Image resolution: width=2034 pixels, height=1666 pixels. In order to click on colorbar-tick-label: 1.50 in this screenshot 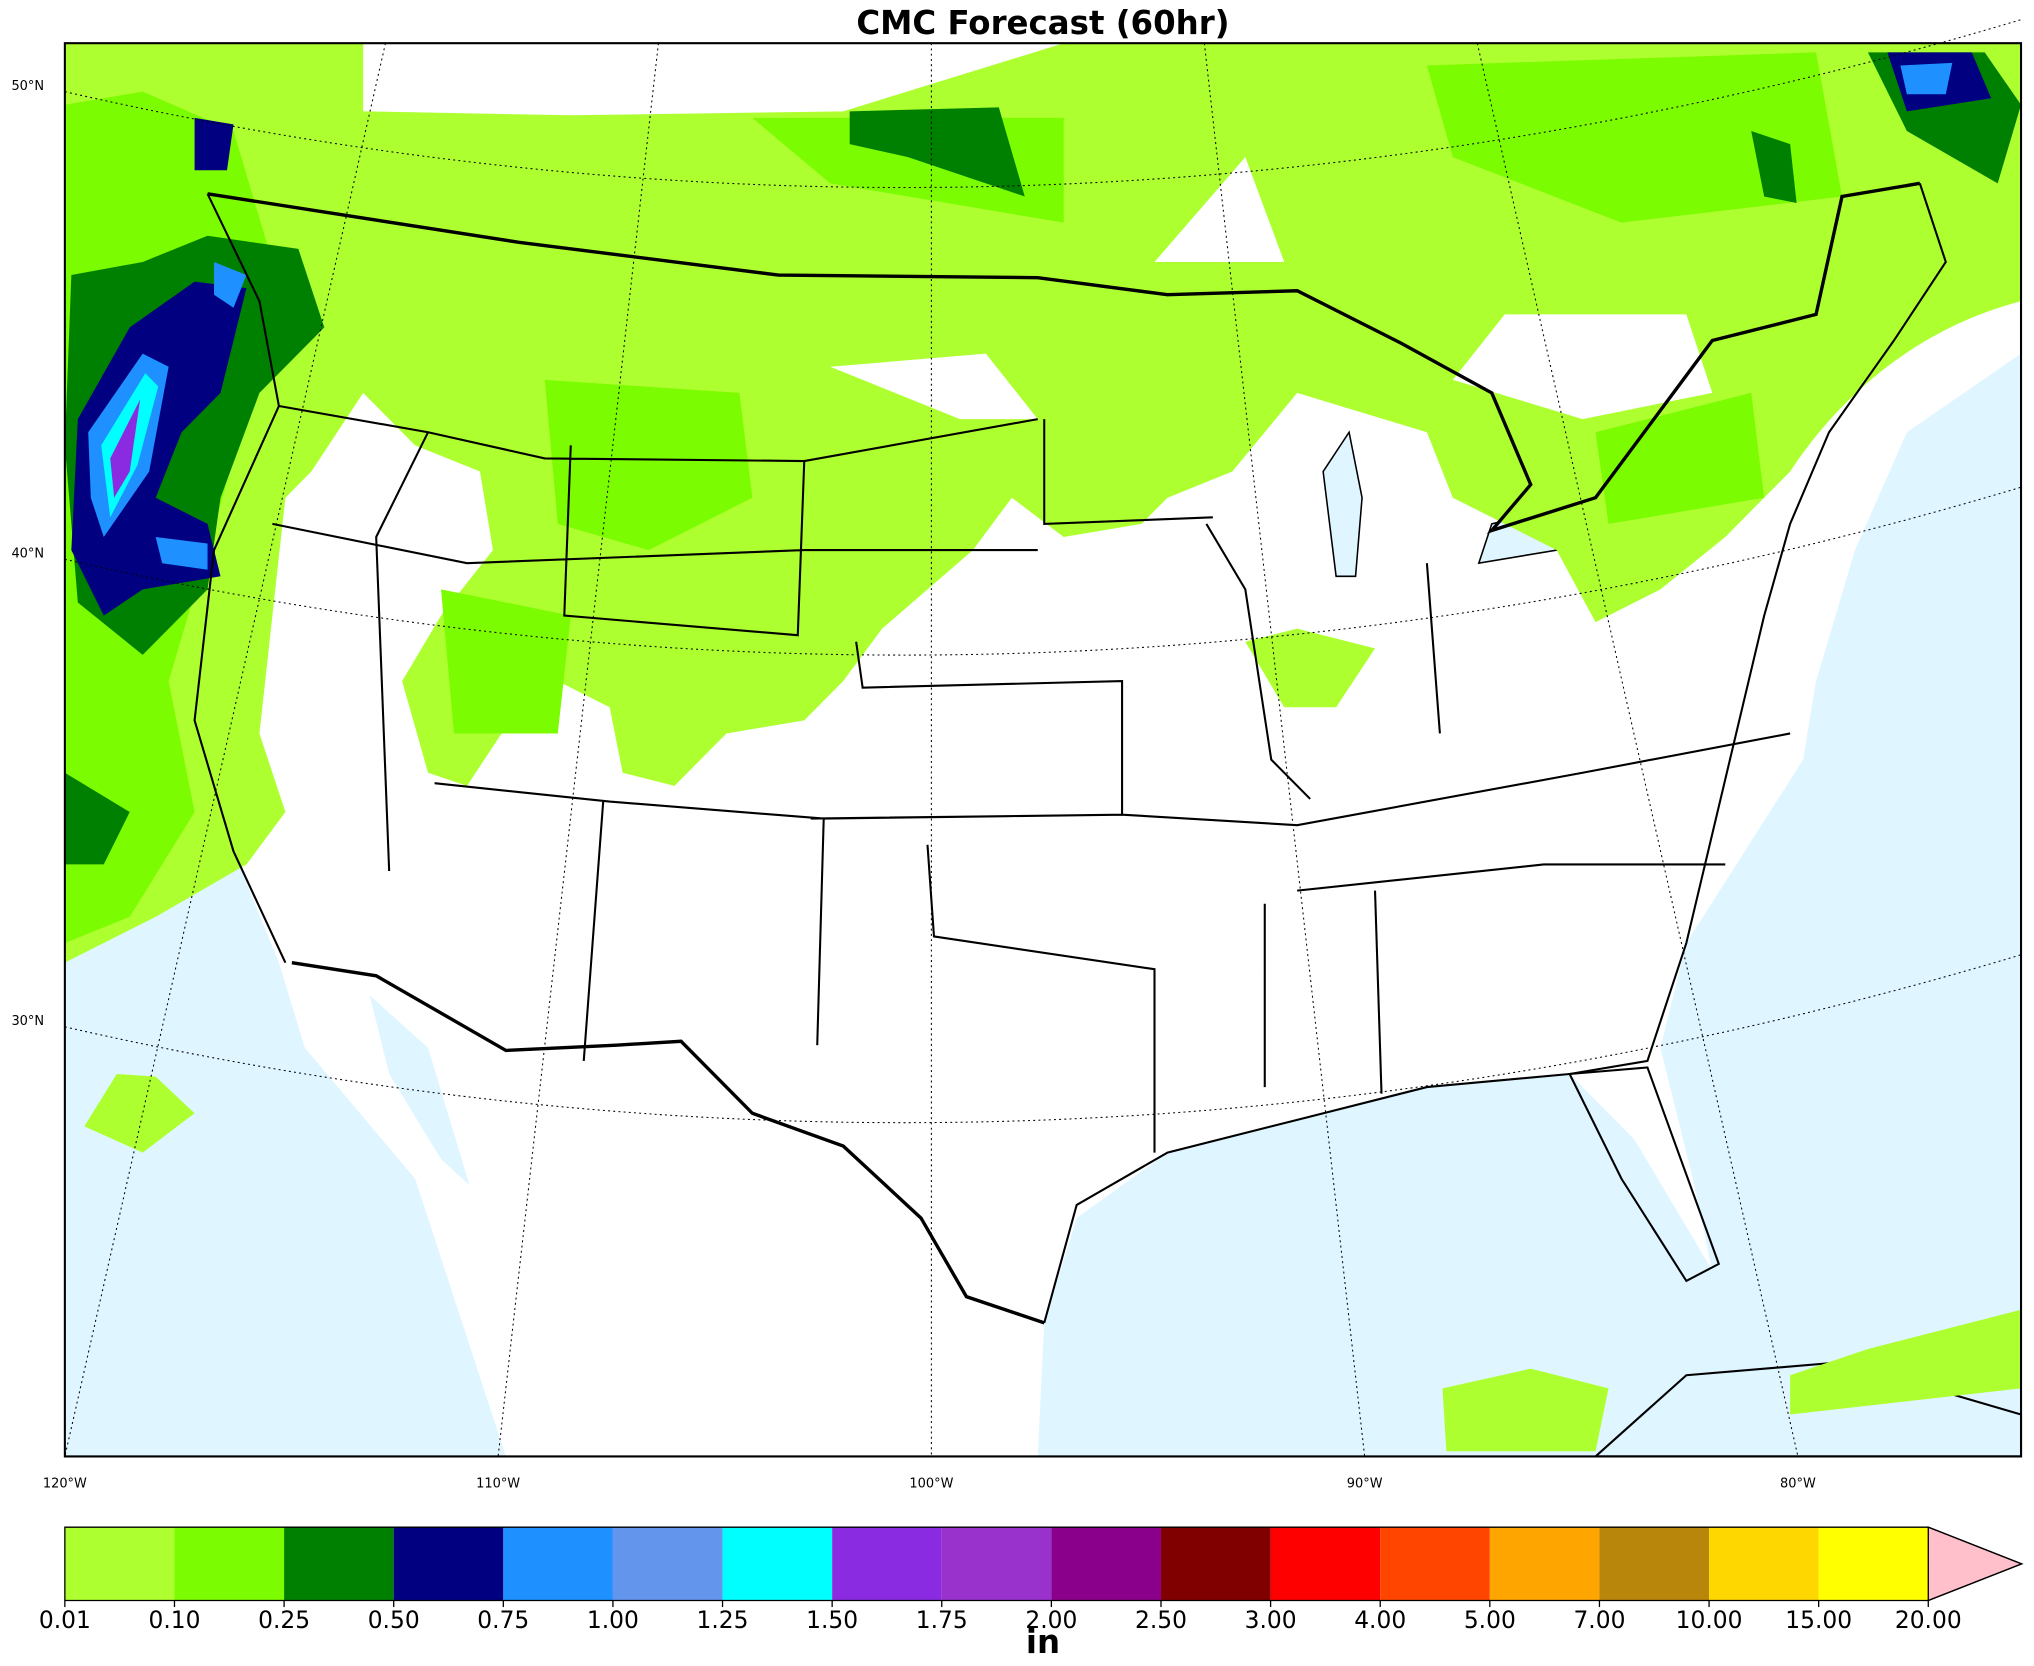, I will do `click(832, 1620)`.